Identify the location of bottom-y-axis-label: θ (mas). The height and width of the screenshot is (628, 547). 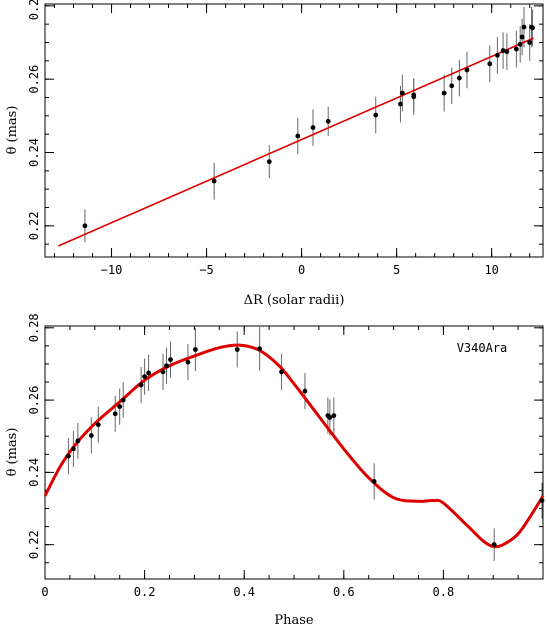
(12, 452).